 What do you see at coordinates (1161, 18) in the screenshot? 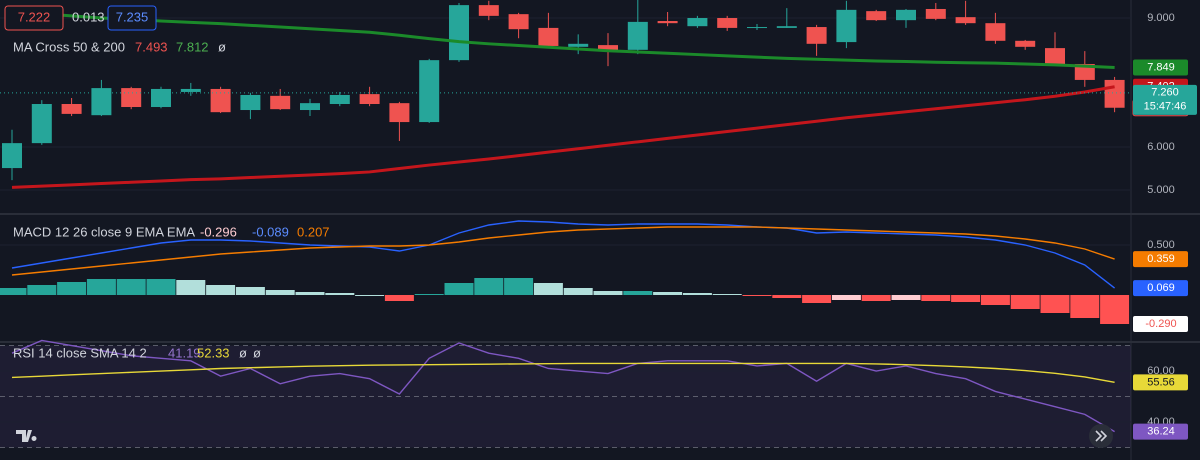
I see `y-tick-label: 9.000` at bounding box center [1161, 18].